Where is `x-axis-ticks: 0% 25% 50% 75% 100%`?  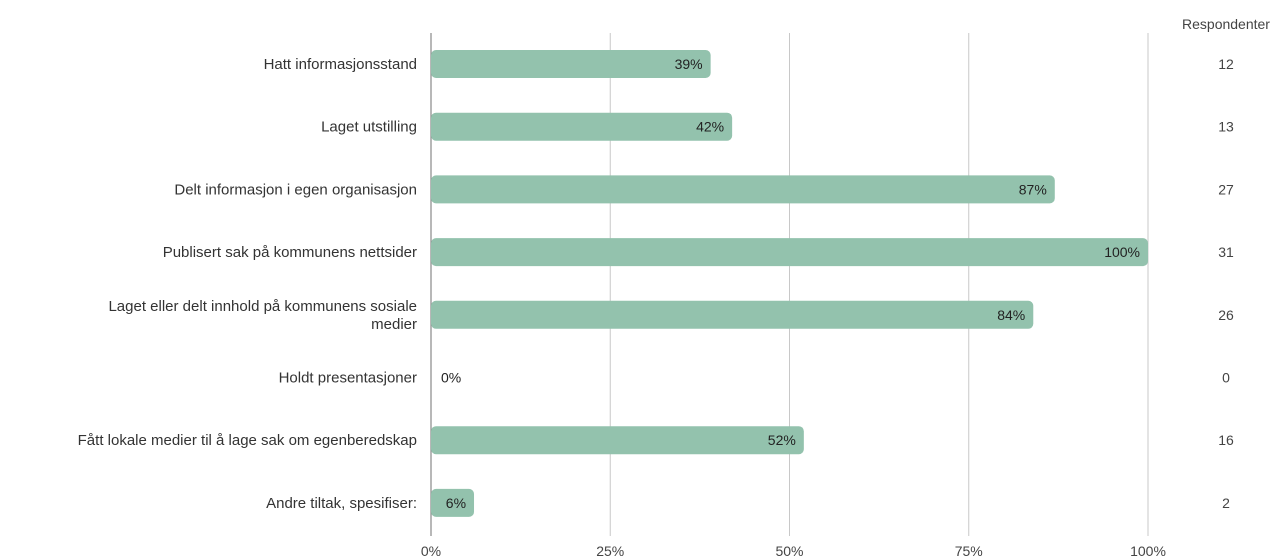 x-axis-ticks: 0% 25% 50% 75% 100% is located at coordinates (793, 551).